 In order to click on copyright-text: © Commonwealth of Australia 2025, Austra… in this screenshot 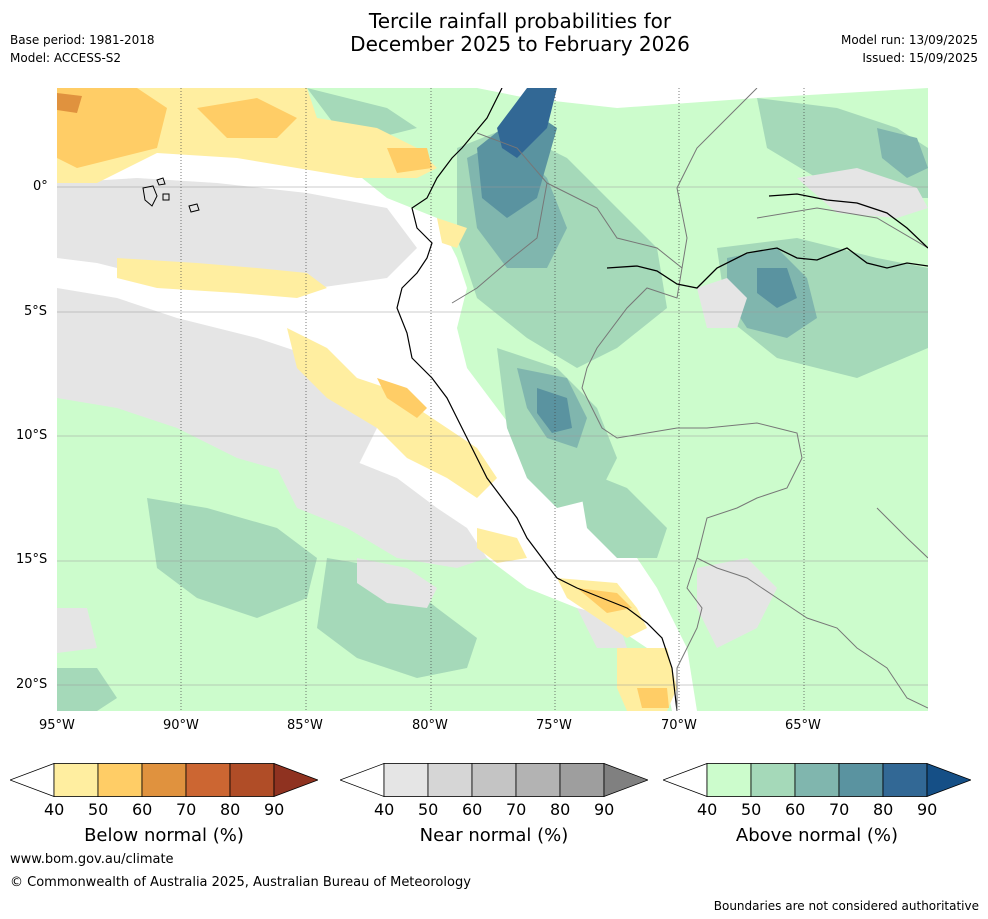, I will do `click(240, 882)`.